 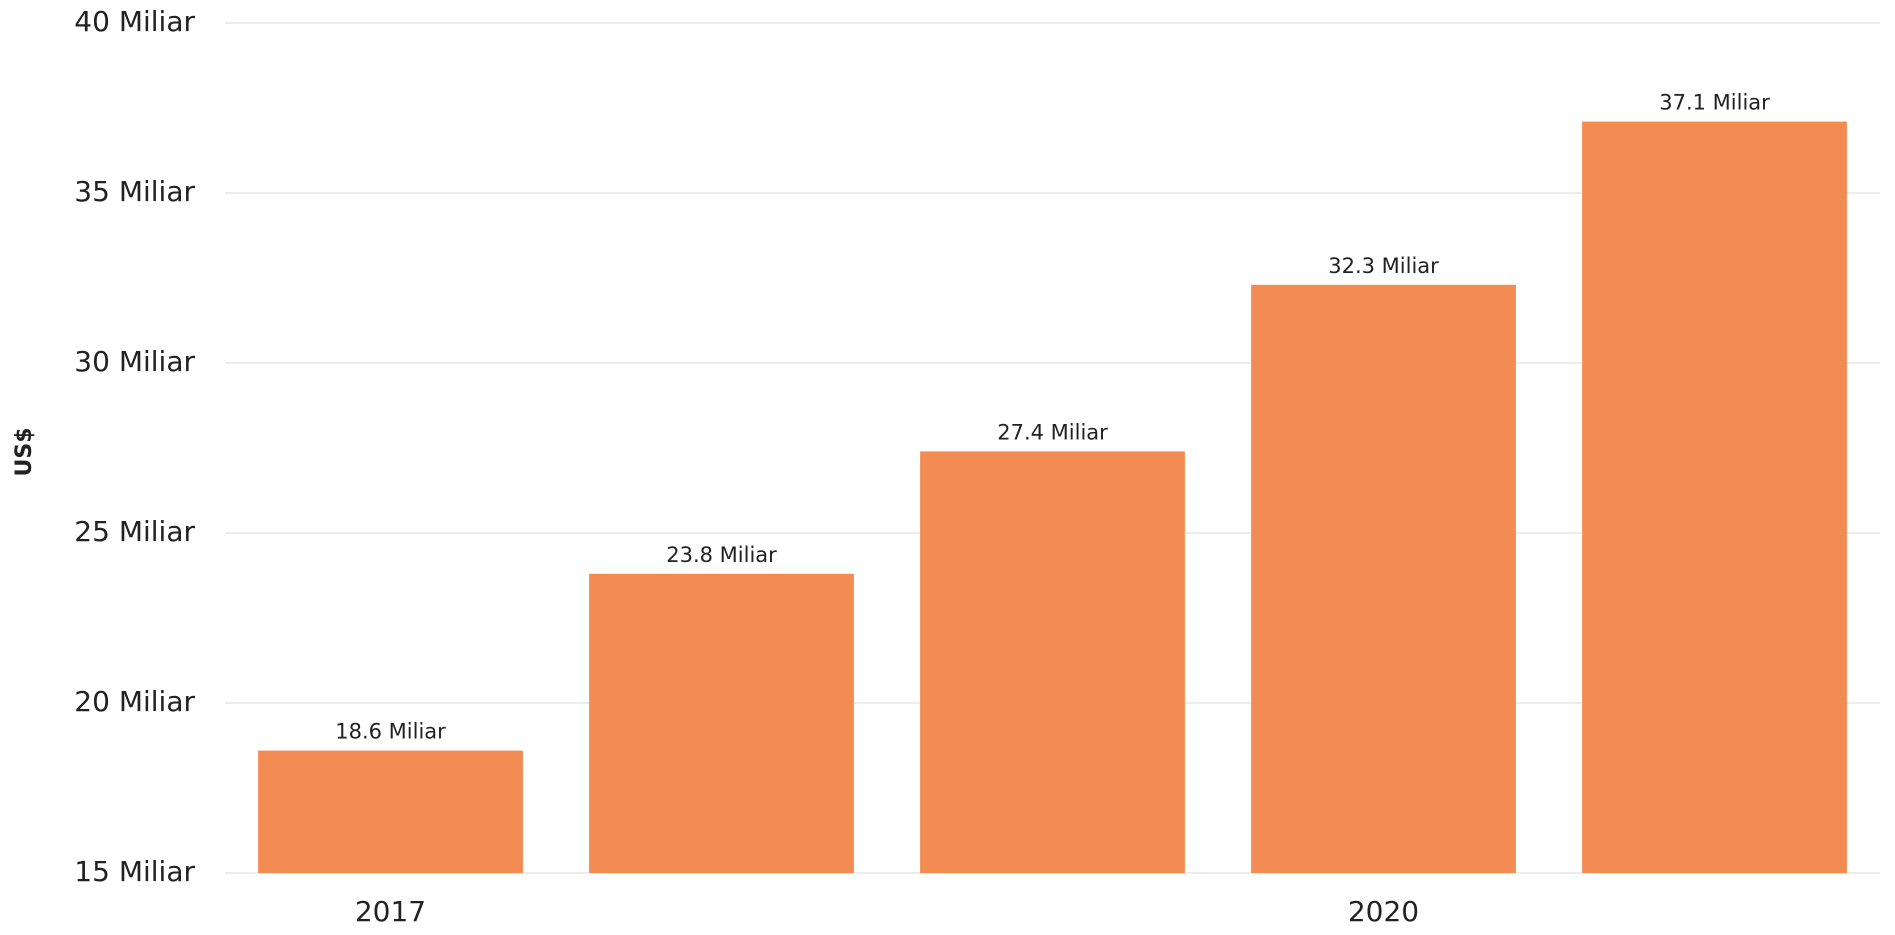 I want to click on data-label: 27.4 Miliar, so click(x=1052, y=432).